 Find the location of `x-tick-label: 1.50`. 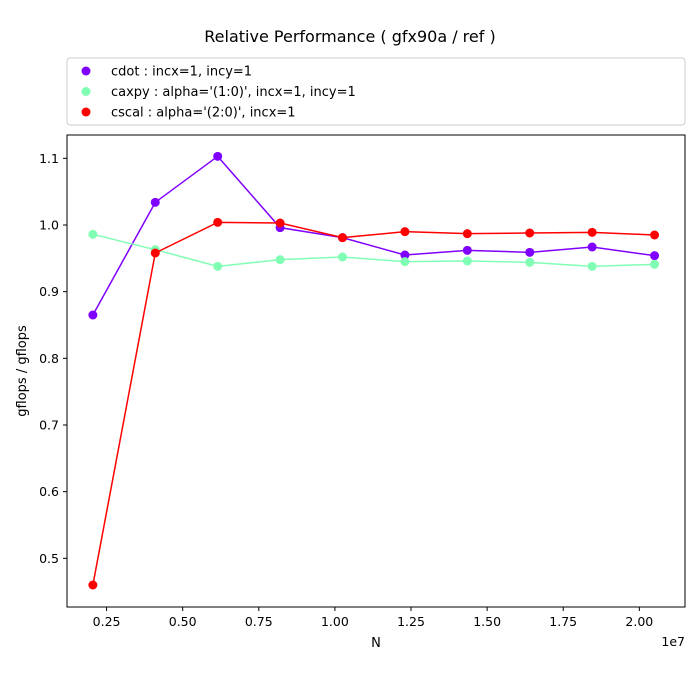

x-tick-label: 1.50 is located at coordinates (487, 621).